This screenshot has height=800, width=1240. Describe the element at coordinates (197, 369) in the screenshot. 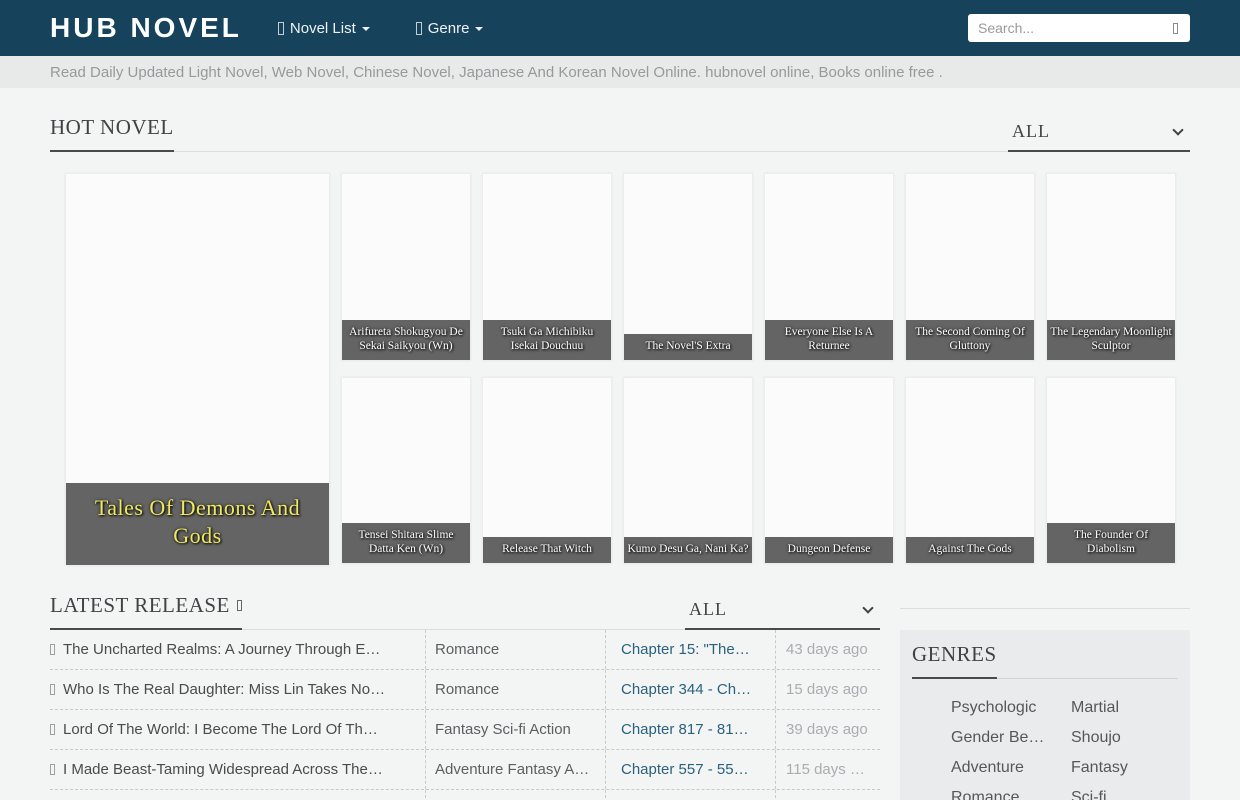

I see `novel-cover-featured: Tales Of Demons And Gods` at that location.